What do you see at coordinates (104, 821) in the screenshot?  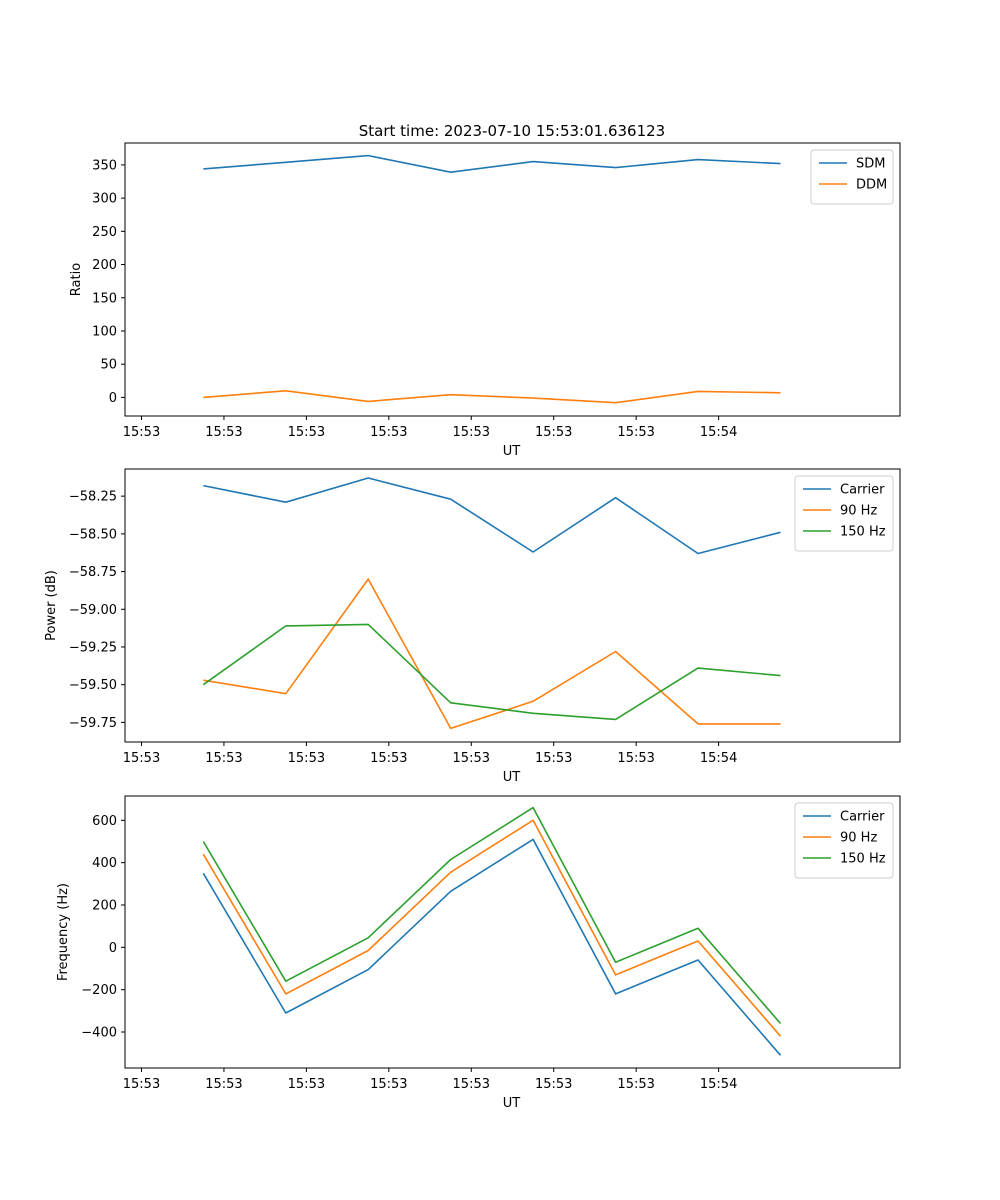 I see `y-tick-label: 600` at bounding box center [104, 821].